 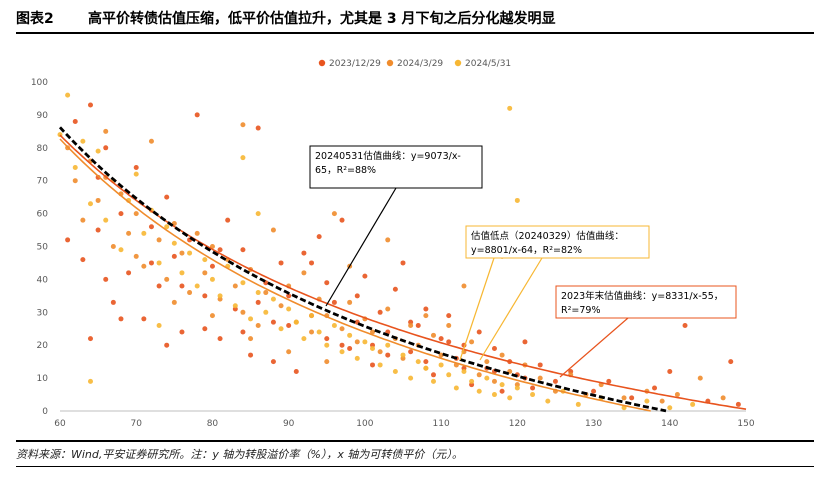 What do you see at coordinates (43, 116) in the screenshot?
I see `y-tick-label: 90` at bounding box center [43, 116].